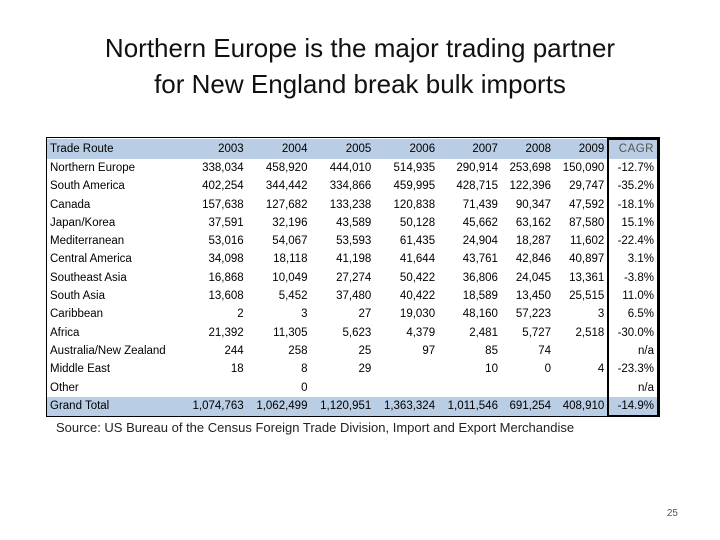 The width and height of the screenshot is (720, 540). Describe the element at coordinates (633, 186) in the screenshot. I see `cagr-cell: -35.2%` at that location.